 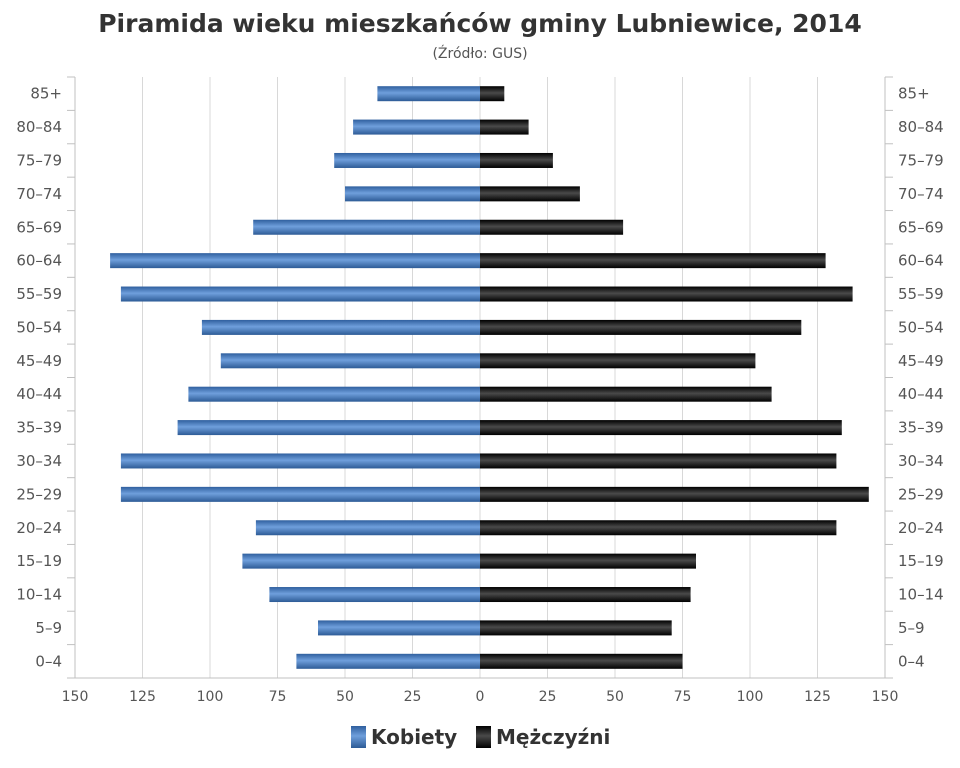 What do you see at coordinates (921, 561) in the screenshot?
I see `category-label-right: 15–19` at bounding box center [921, 561].